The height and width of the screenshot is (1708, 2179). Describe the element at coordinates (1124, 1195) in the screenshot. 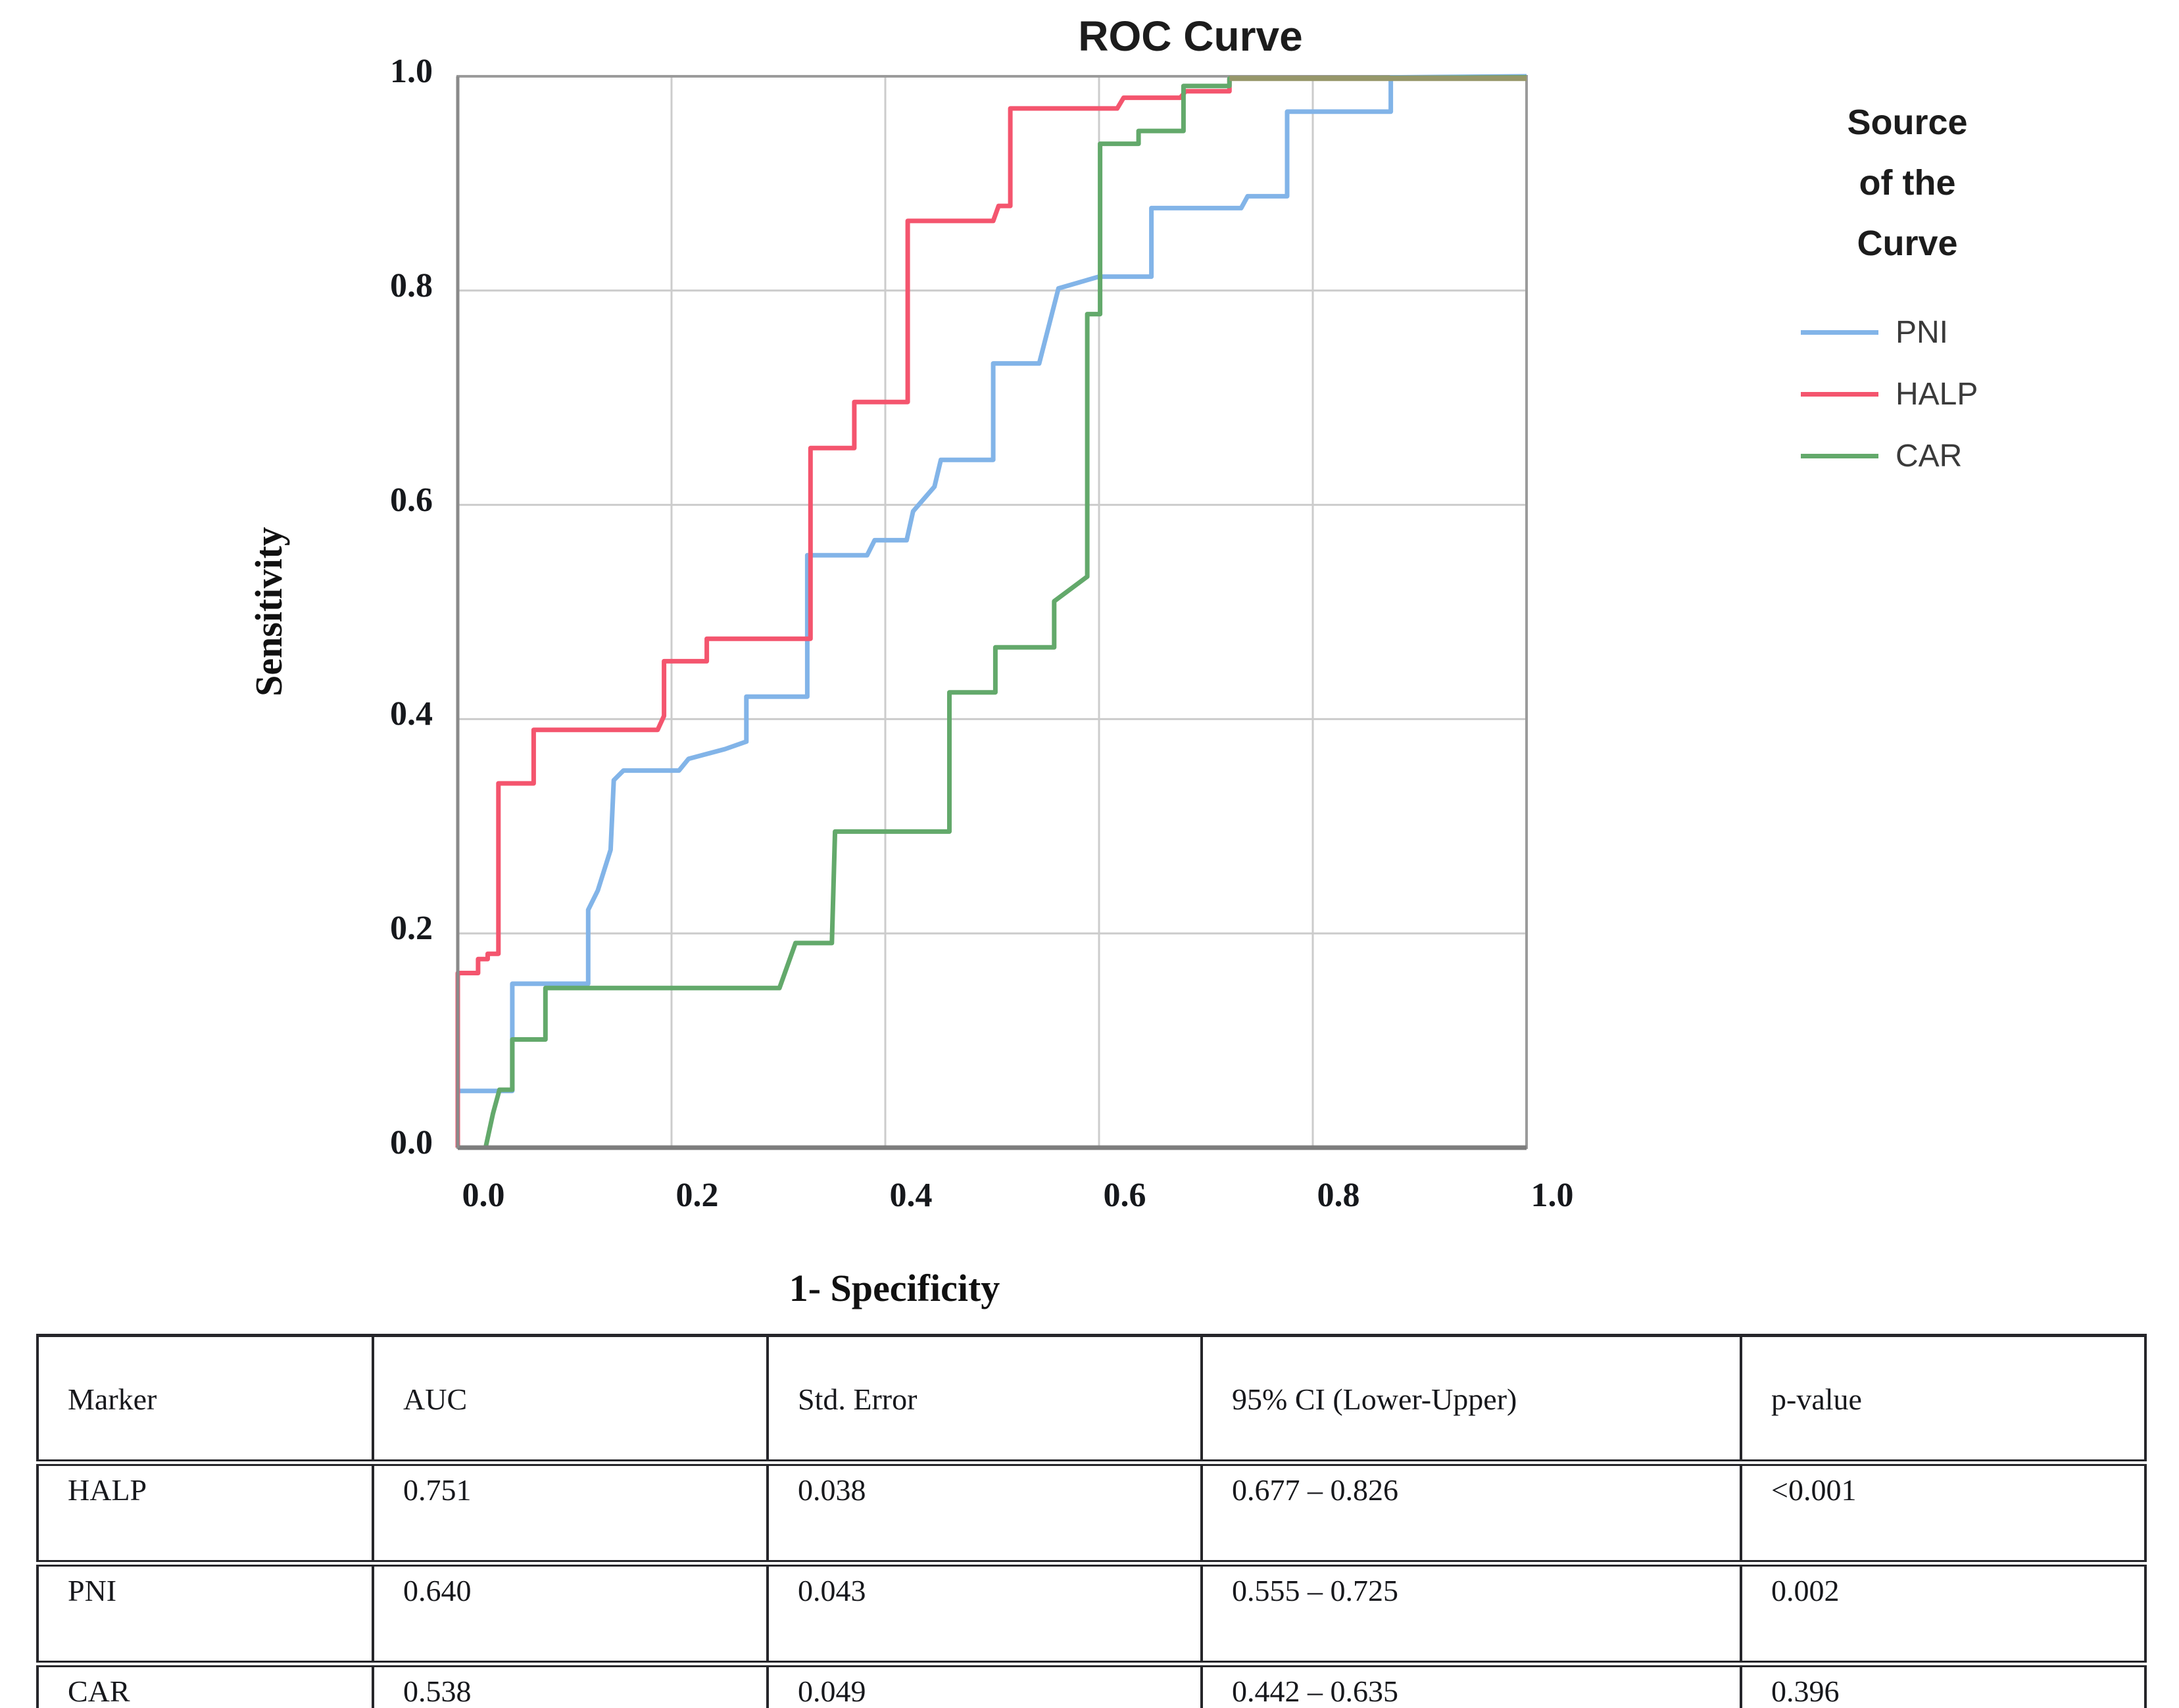

I see `x-tick-label: 0.6` at that location.